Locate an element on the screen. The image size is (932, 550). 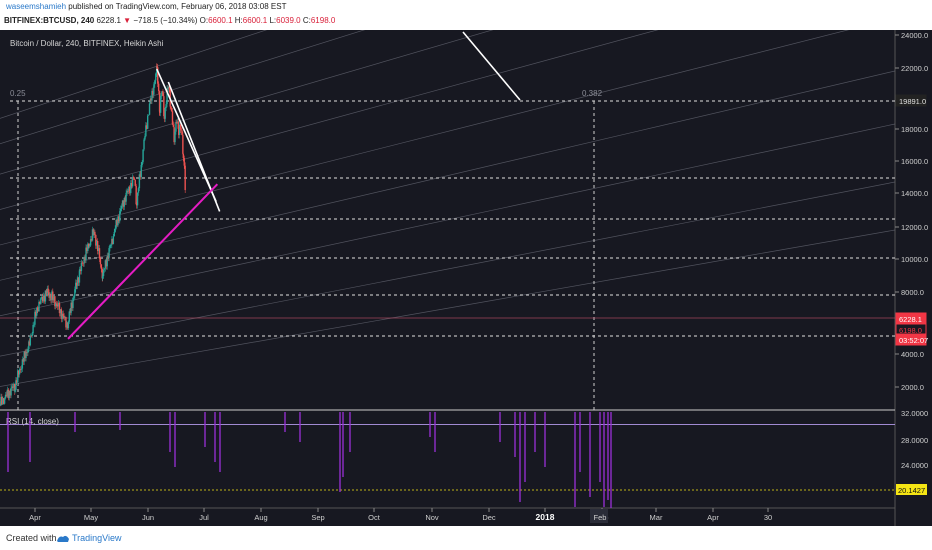
close-value: 6198.0 is located at coordinates (323, 20).